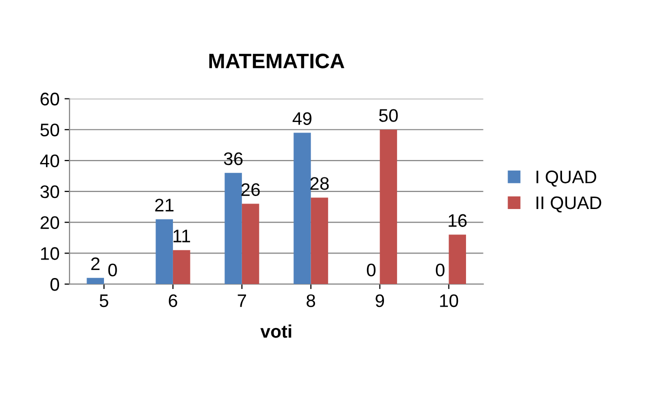  I want to click on data-label: 50, so click(388, 115).